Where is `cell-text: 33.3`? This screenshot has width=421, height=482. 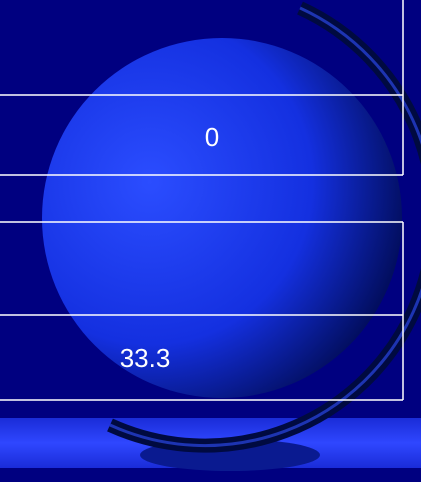
cell-text: 33.3 is located at coordinates (145, 358).